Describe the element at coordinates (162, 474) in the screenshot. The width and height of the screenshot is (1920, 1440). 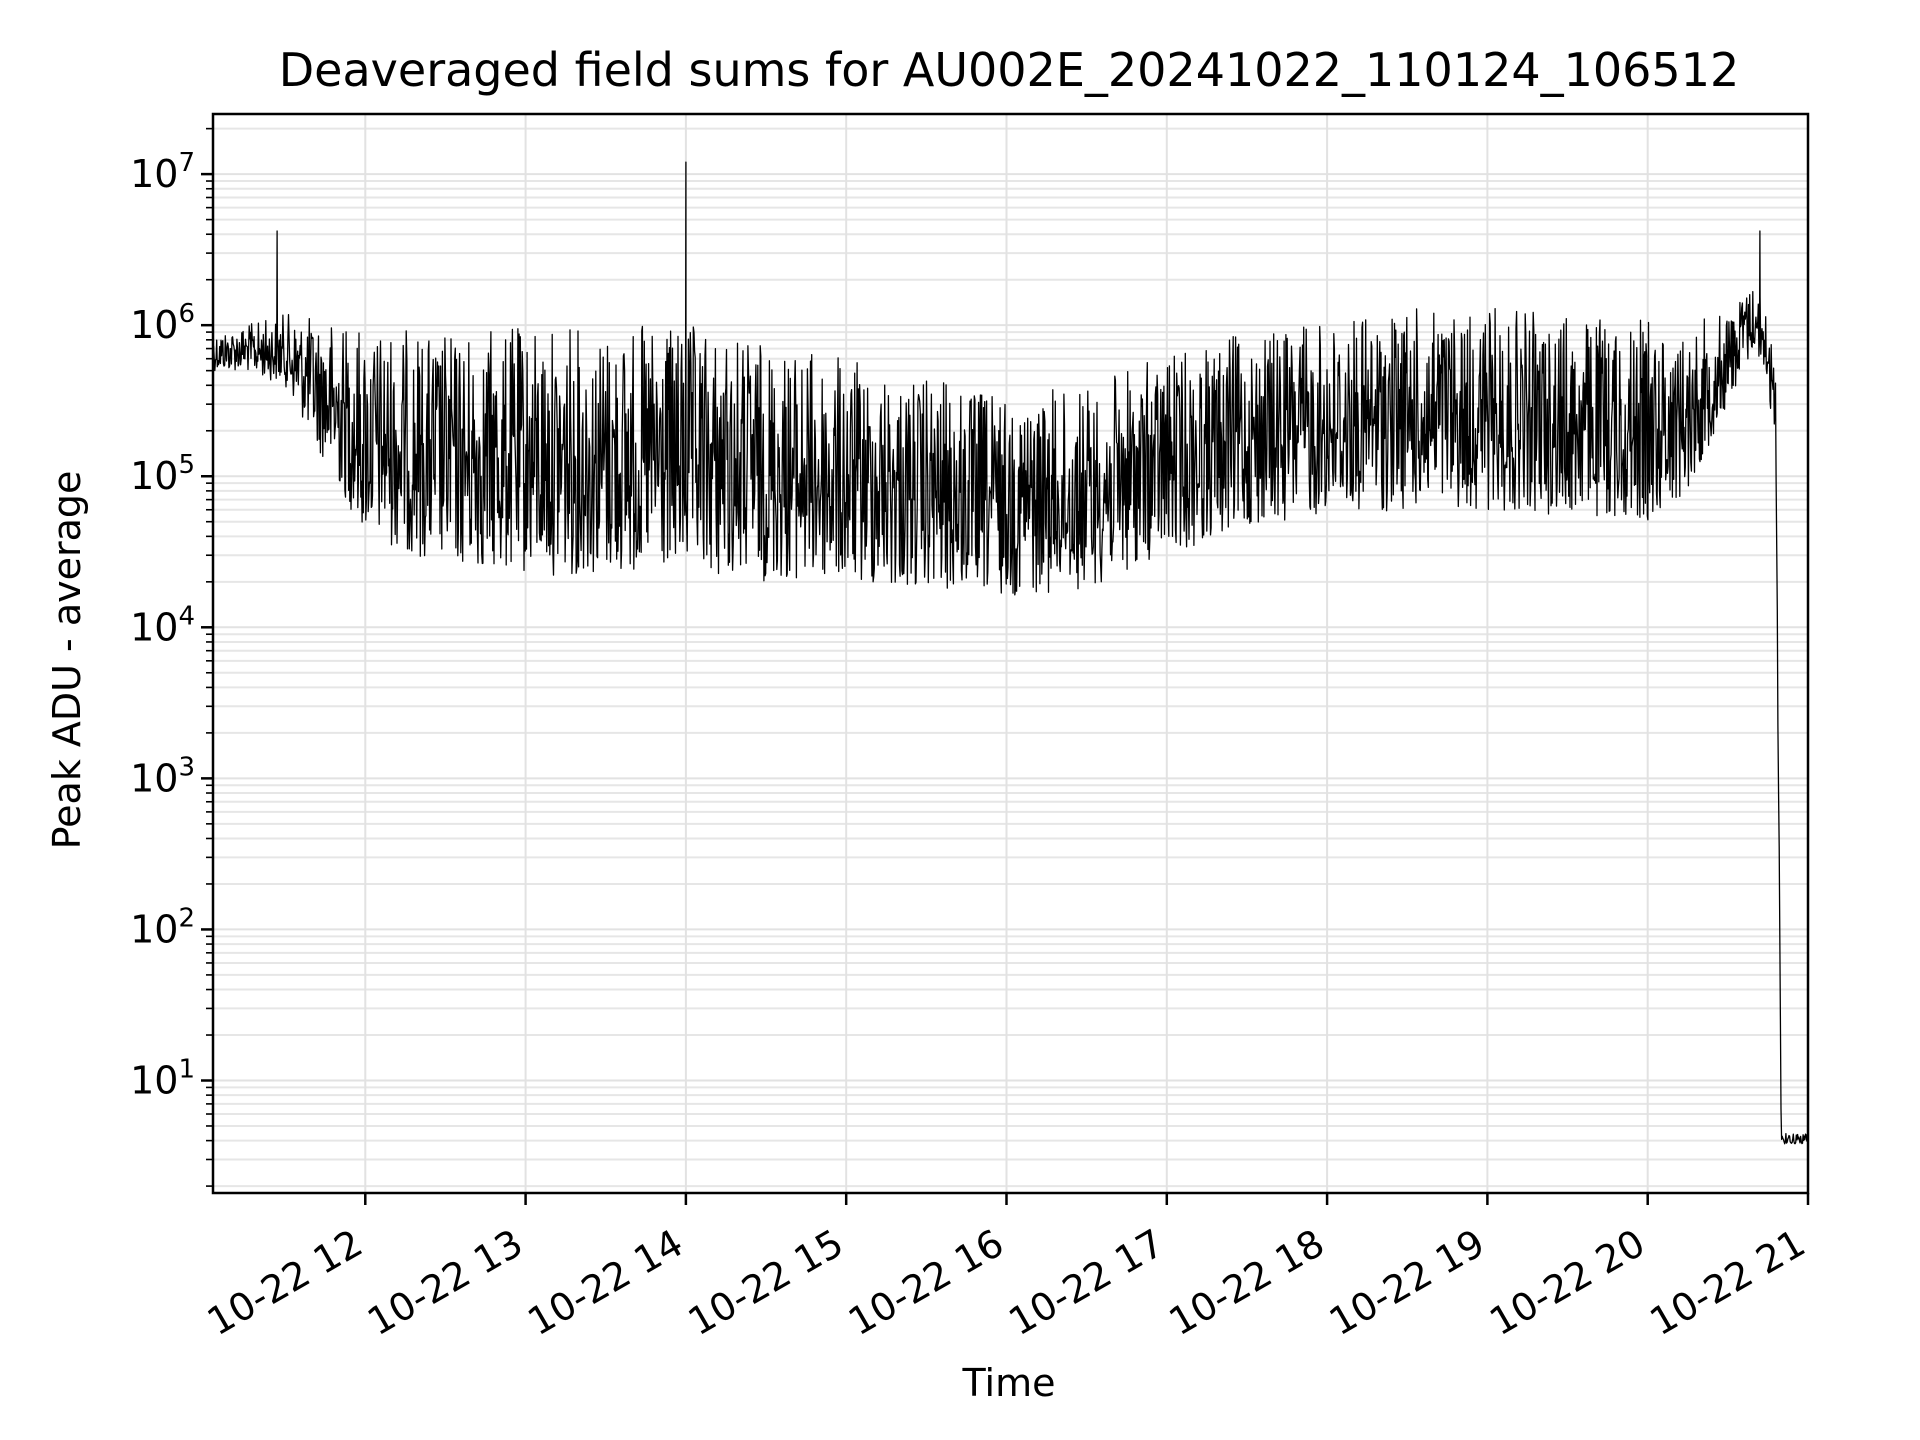
I see `y-tick-label: 105` at that location.